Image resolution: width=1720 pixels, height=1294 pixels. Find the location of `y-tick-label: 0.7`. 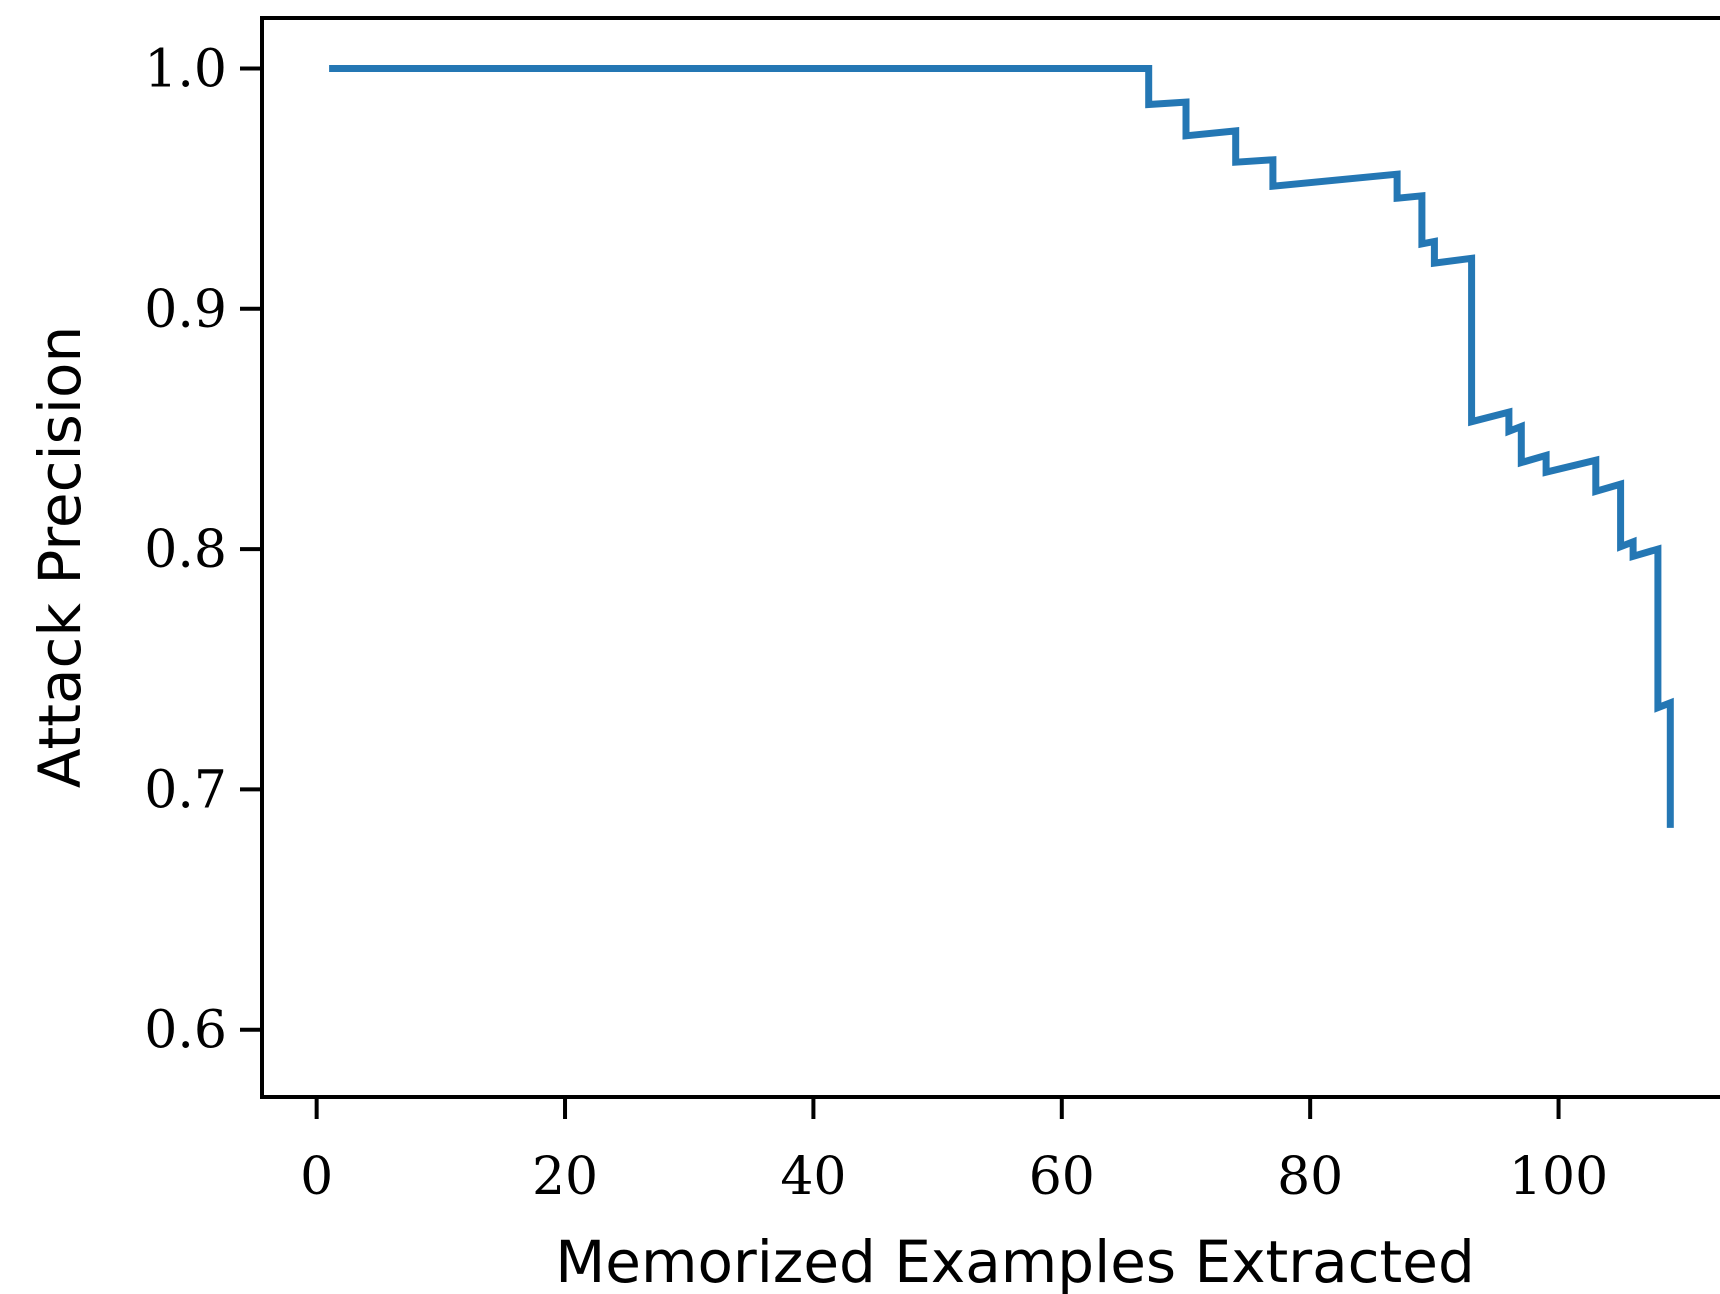

y-tick-label: 0.7 is located at coordinates (185, 790).